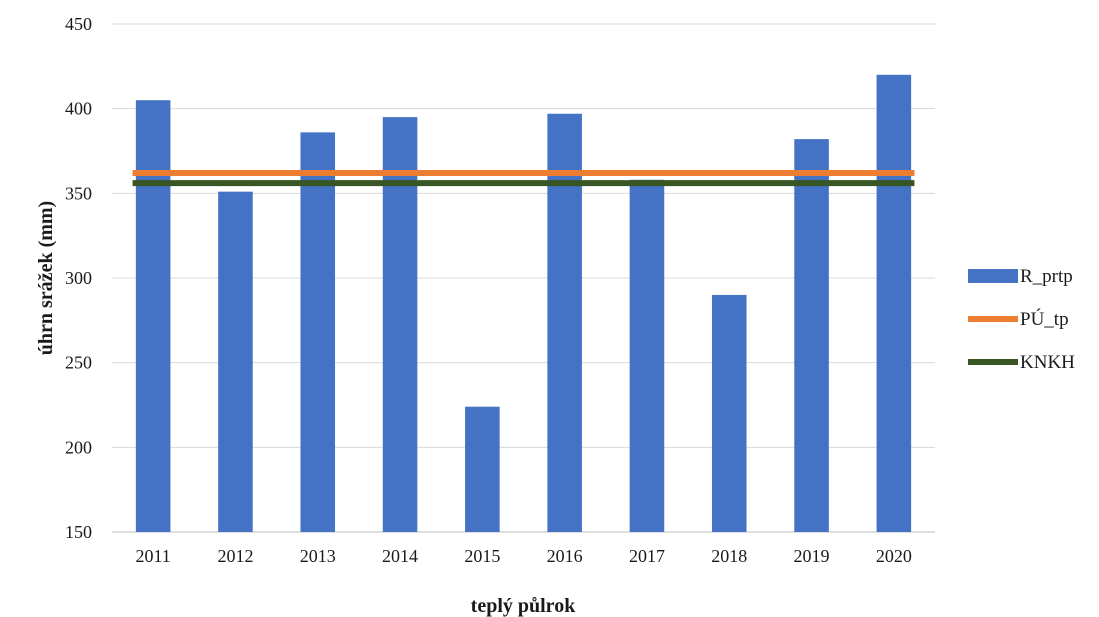 This screenshot has width=1099, height=617. What do you see at coordinates (729, 556) in the screenshot?
I see `x-tick-label: 2018` at bounding box center [729, 556].